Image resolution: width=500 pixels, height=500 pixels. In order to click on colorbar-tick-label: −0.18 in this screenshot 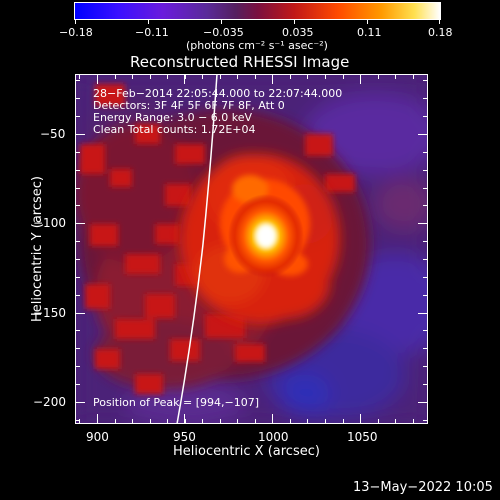, I will do `click(76, 32)`.